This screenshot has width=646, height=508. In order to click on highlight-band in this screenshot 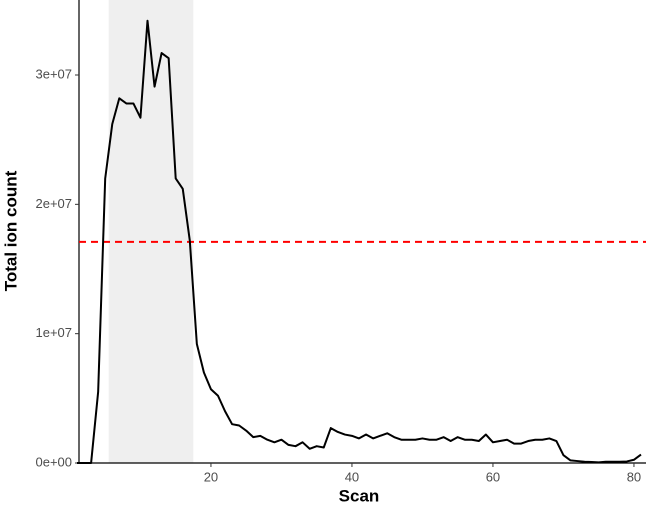, I will do `click(151, 231)`.